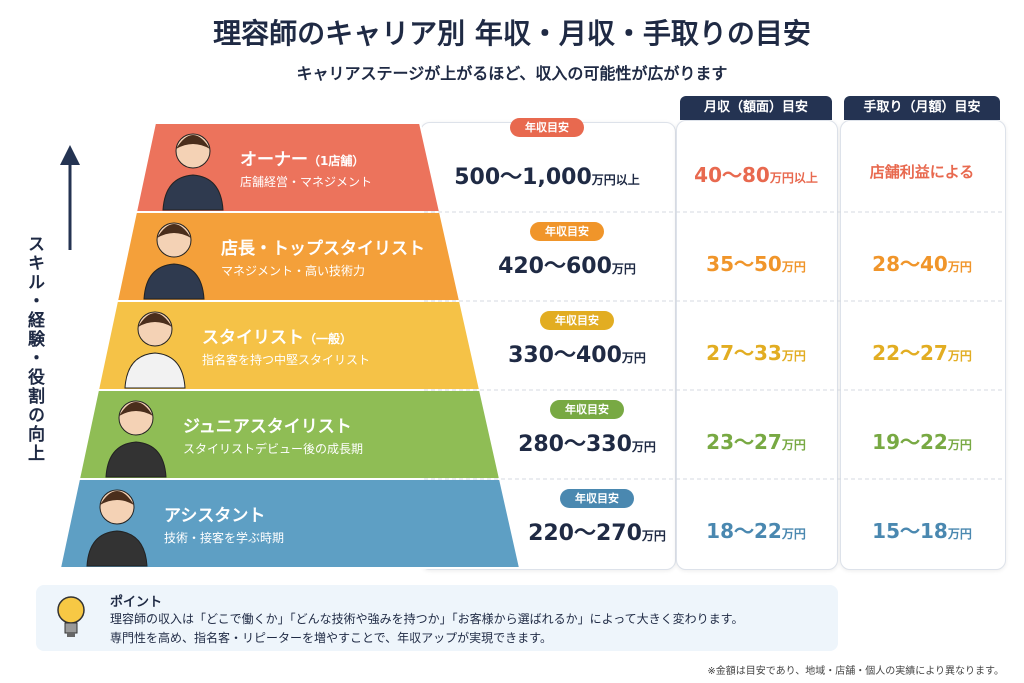  What do you see at coordinates (224, 538) in the screenshot?
I see `tier-description: 技術・接客を学ぶ時期` at bounding box center [224, 538].